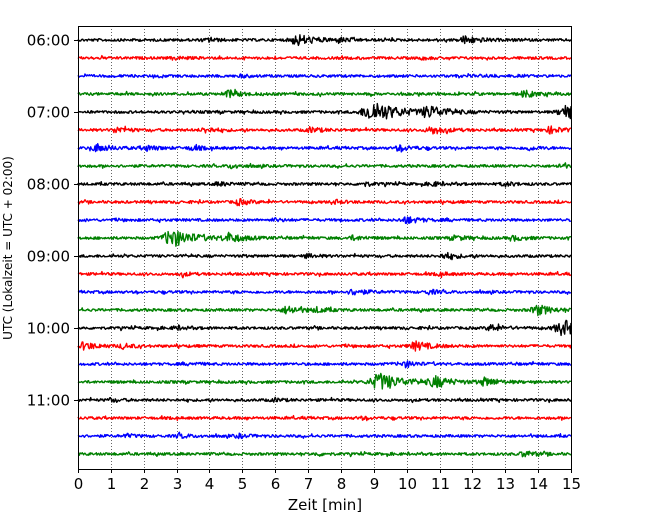 The image size is (650, 520). Describe the element at coordinates (375, 484) in the screenshot. I see `x-tick-label: 9` at that location.